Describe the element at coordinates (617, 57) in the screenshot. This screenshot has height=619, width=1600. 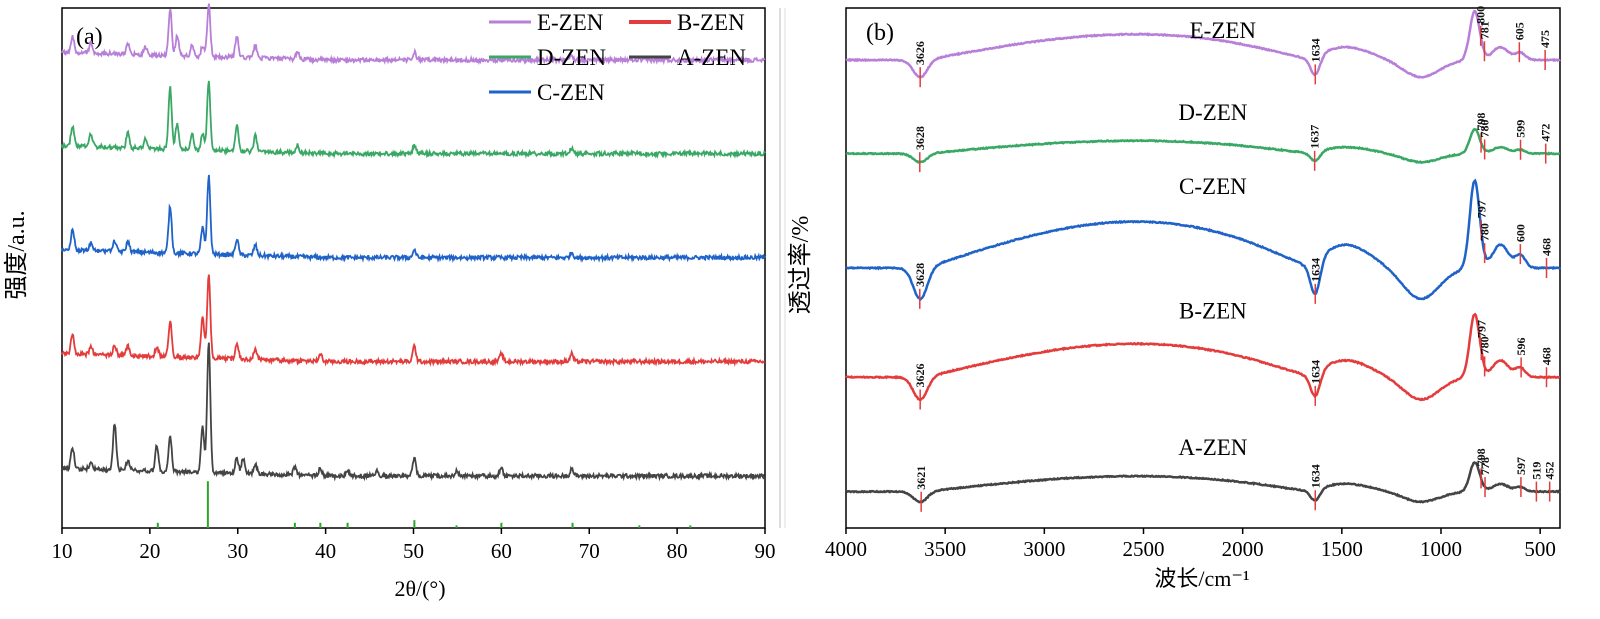
I see `panel-a-legend: E-ZEN B-ZEN D-ZEN A-ZEN C-ZEN` at that location.